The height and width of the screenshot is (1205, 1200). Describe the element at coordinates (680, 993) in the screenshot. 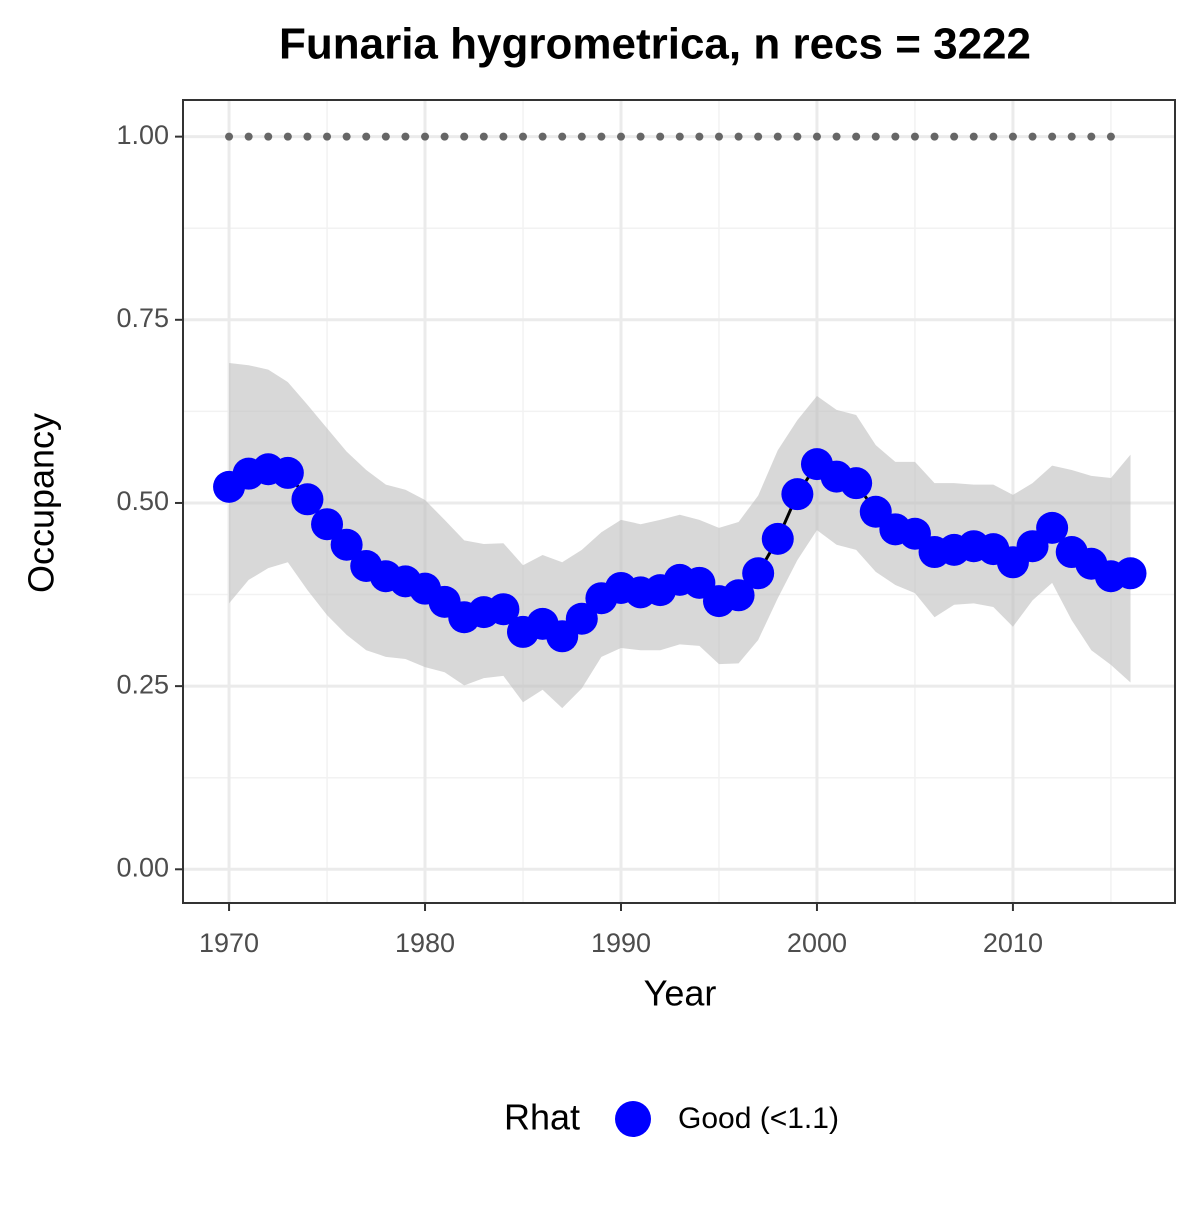

I see `x-axis-label: Year` at that location.